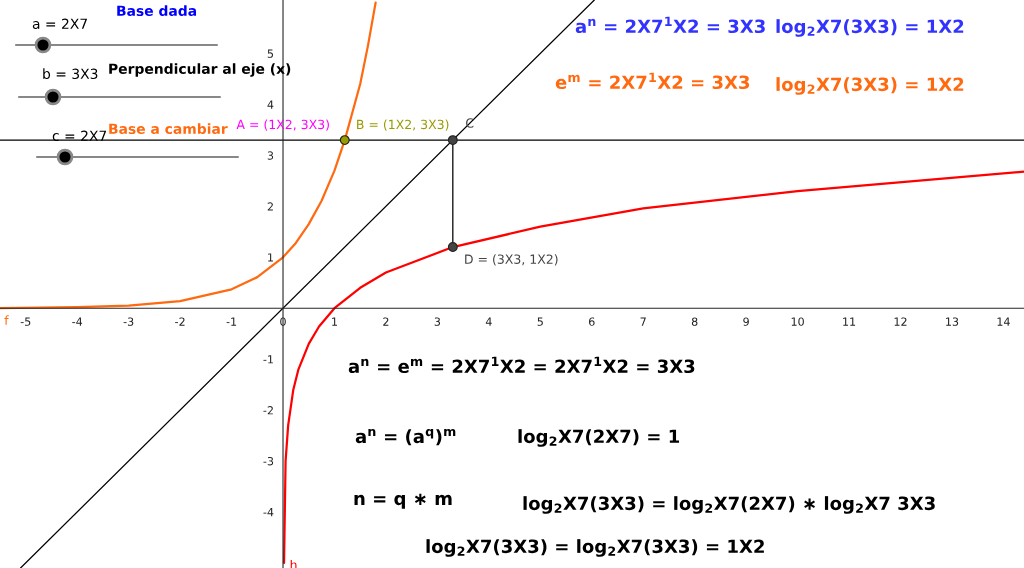  I want to click on text: a$^{n}$ = e$^{m}$ = 2X7$^{1}$X2 = 2X7$^{1}$X2 = 3X3, so click(521, 365).